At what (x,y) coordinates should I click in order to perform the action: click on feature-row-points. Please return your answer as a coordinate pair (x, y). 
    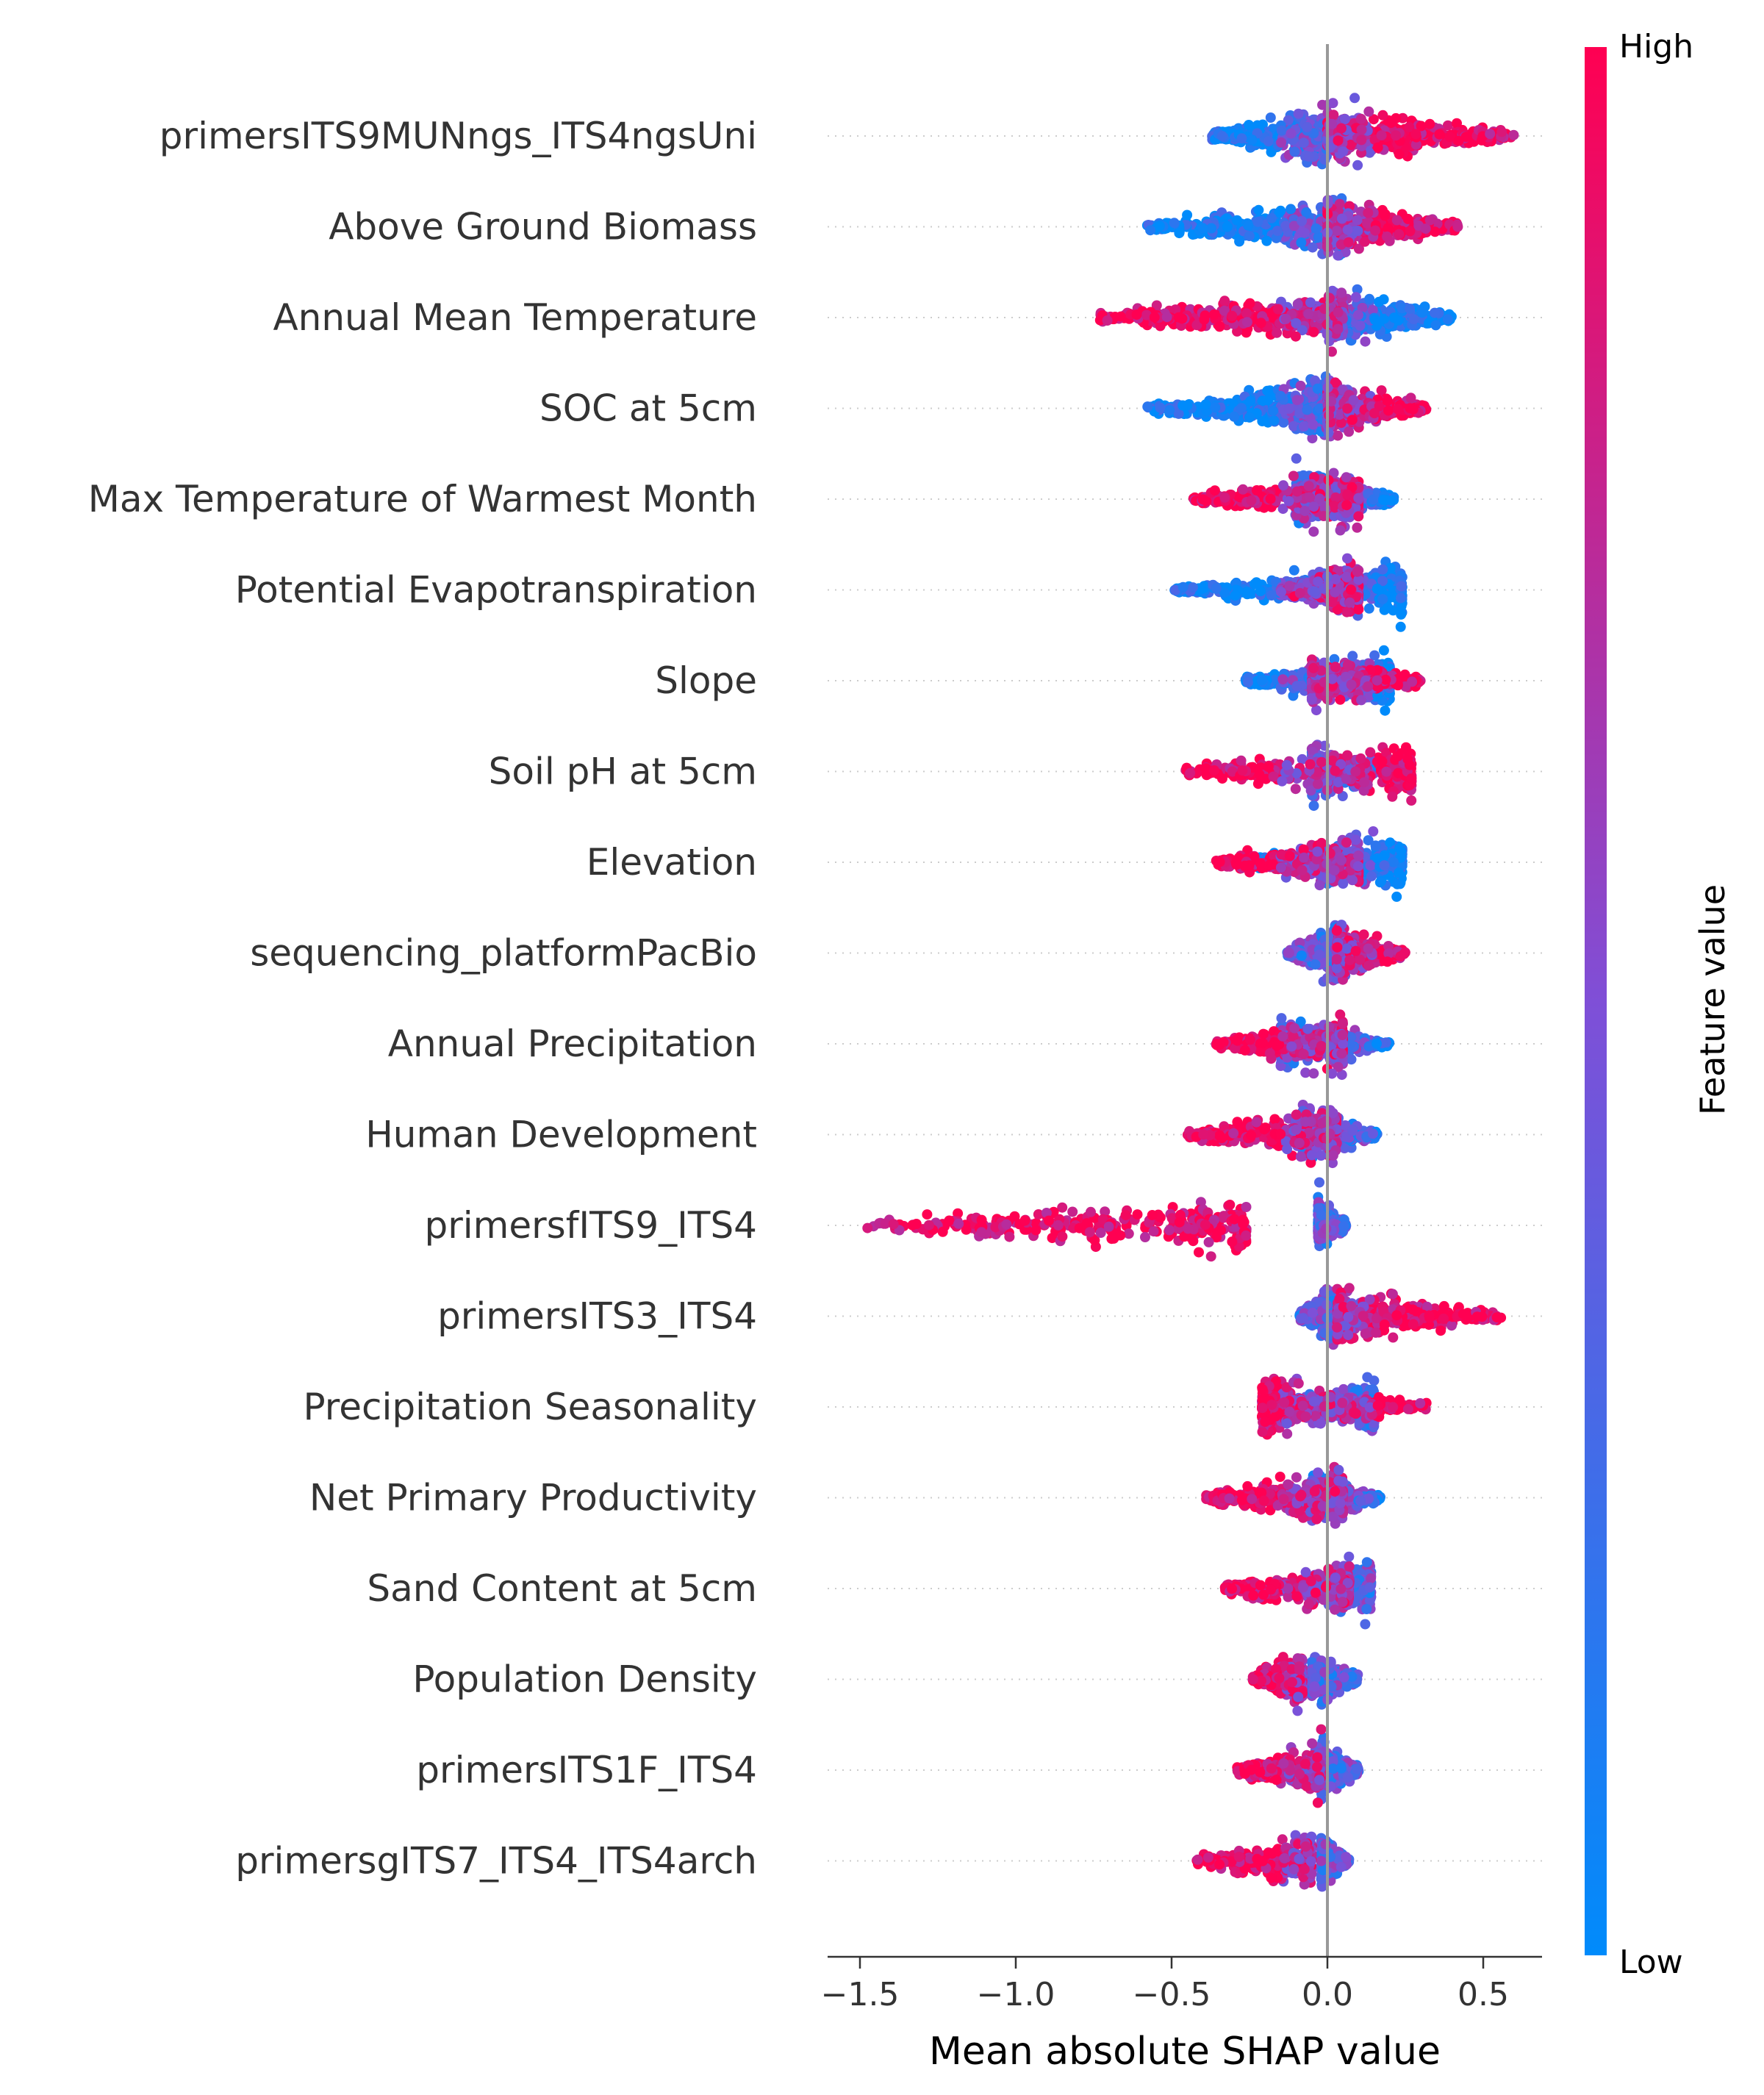
    Looking at the image, I should click on (1287, 407).